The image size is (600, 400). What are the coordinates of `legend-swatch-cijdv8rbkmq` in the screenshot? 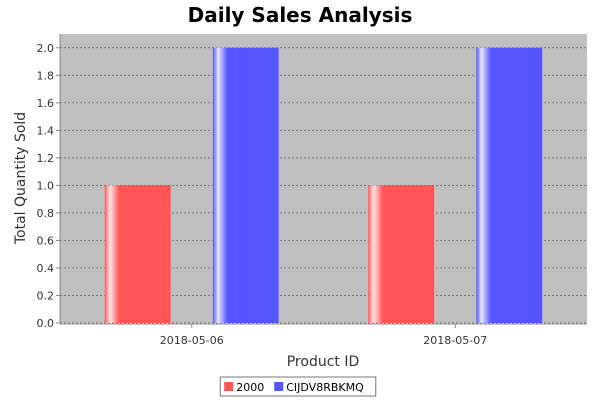 It's located at (279, 386).